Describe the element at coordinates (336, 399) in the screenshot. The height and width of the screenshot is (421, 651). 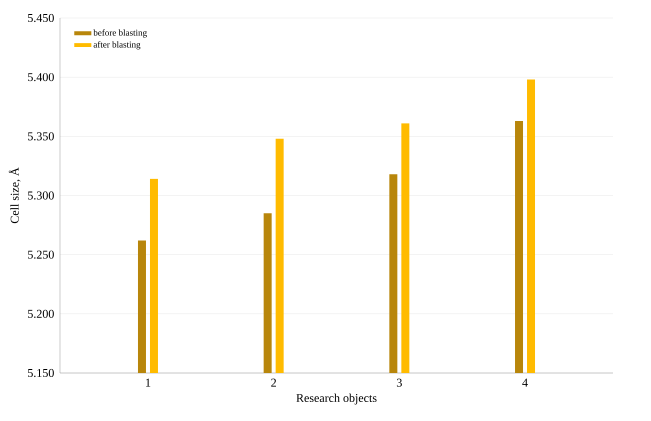
I see `x-axis-title: Research objects` at that location.